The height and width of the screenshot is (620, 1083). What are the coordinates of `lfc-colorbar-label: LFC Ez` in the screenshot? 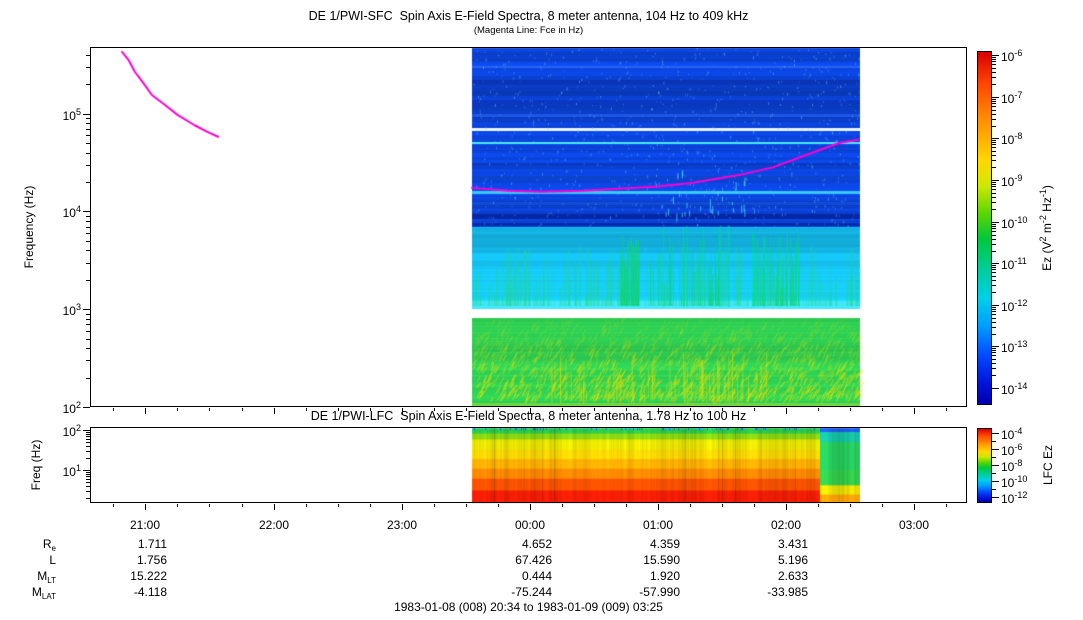 It's located at (1048, 465).